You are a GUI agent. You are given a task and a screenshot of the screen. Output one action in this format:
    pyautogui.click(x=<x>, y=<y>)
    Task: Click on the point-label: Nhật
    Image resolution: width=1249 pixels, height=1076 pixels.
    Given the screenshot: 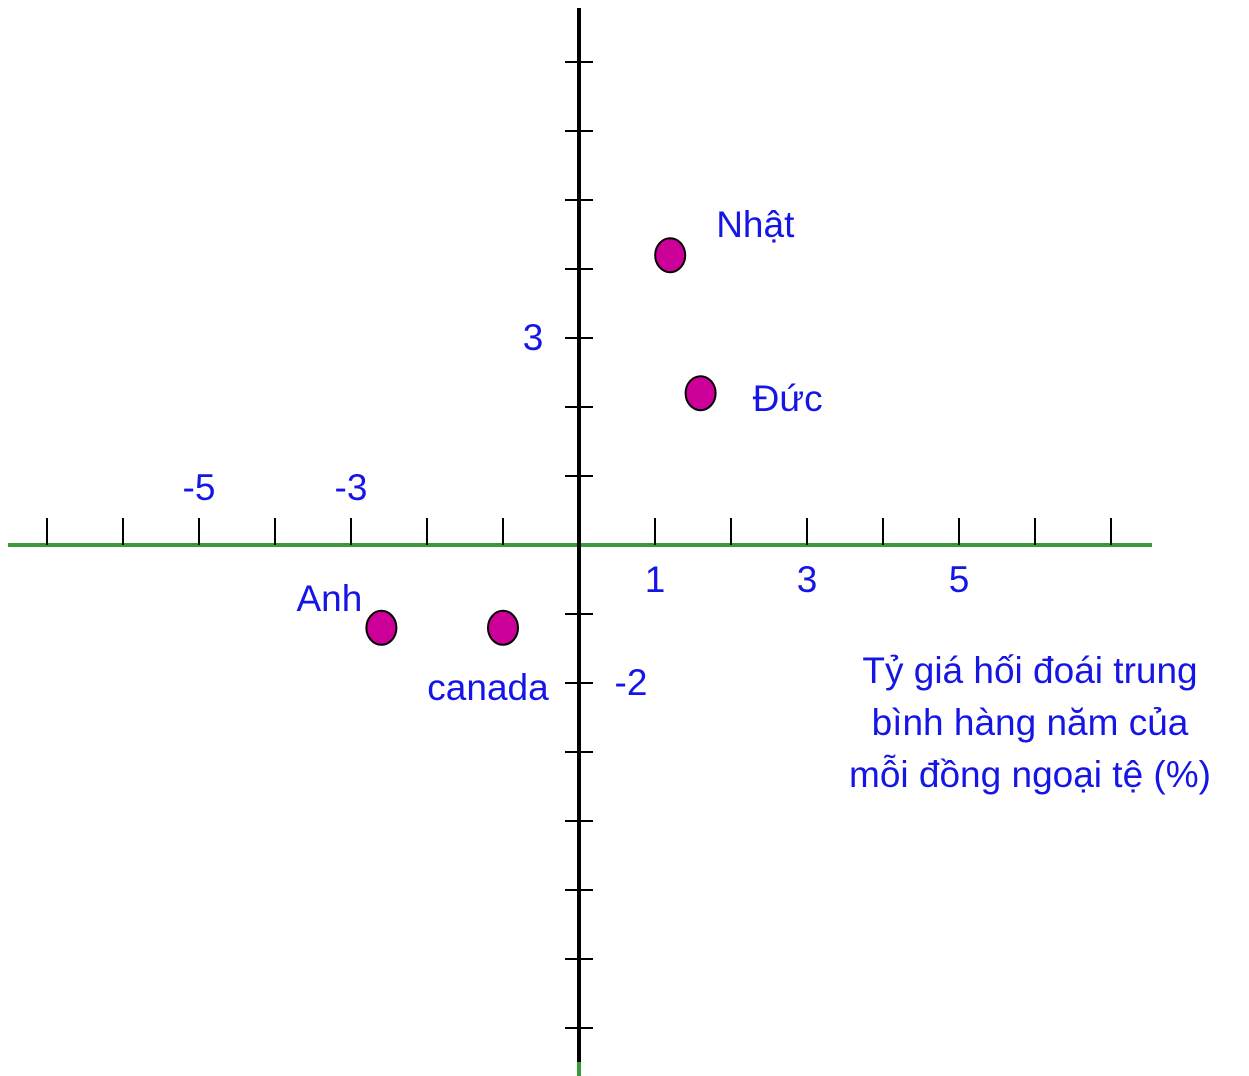 What is the action you would take?
    pyautogui.click(x=755, y=224)
    